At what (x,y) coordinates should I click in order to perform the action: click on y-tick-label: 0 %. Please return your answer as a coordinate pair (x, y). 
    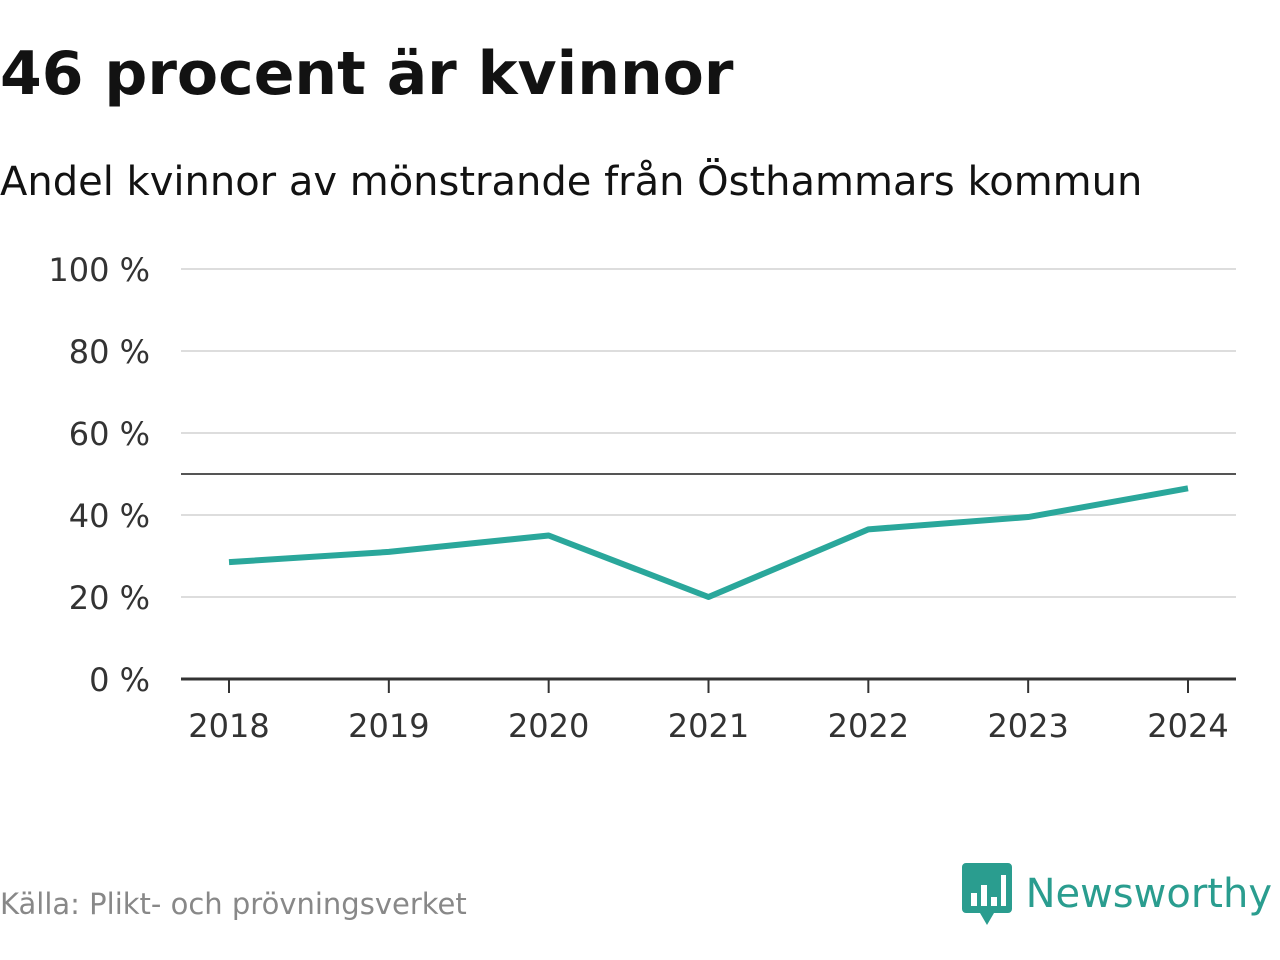
    Looking at the image, I should click on (119, 680).